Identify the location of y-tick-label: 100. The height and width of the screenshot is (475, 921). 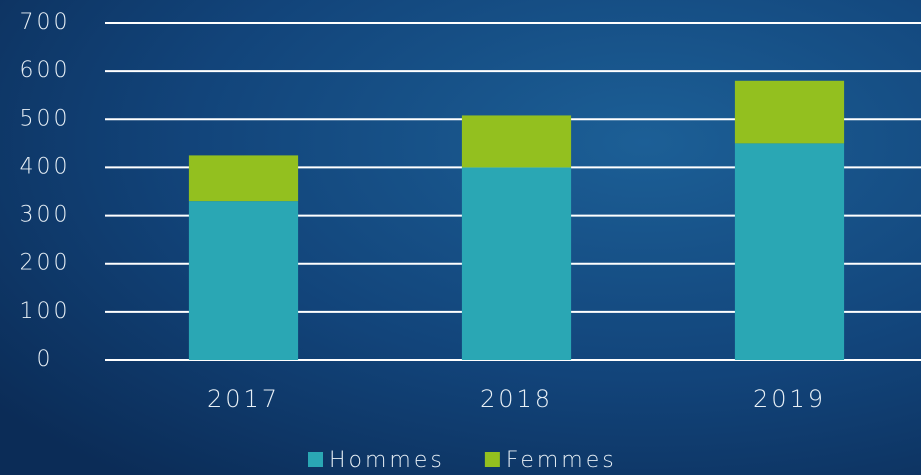
(45, 311).